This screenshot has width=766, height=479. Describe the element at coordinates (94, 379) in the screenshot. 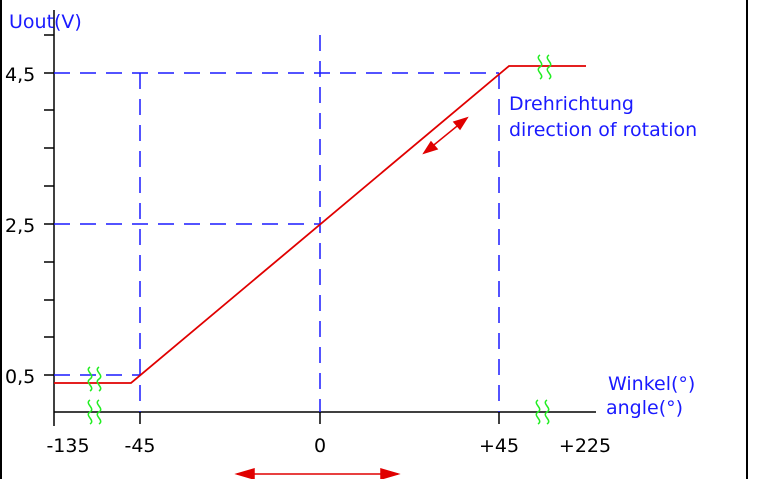

I see `break-mark-left-upper` at that location.